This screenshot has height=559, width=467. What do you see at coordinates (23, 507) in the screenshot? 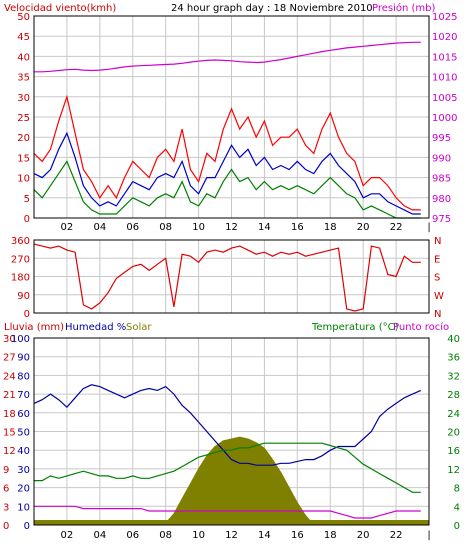
I see `humidity-ytick-1: 10` at bounding box center [23, 507].